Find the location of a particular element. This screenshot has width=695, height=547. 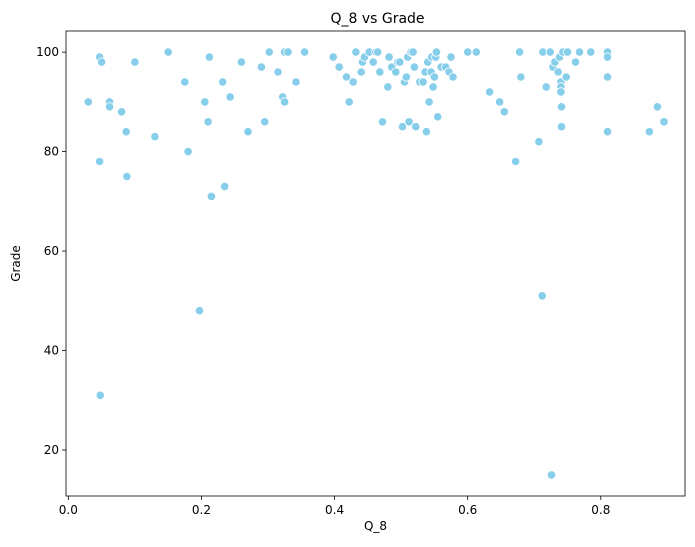

y-tick-label: 100 is located at coordinates (47, 52).